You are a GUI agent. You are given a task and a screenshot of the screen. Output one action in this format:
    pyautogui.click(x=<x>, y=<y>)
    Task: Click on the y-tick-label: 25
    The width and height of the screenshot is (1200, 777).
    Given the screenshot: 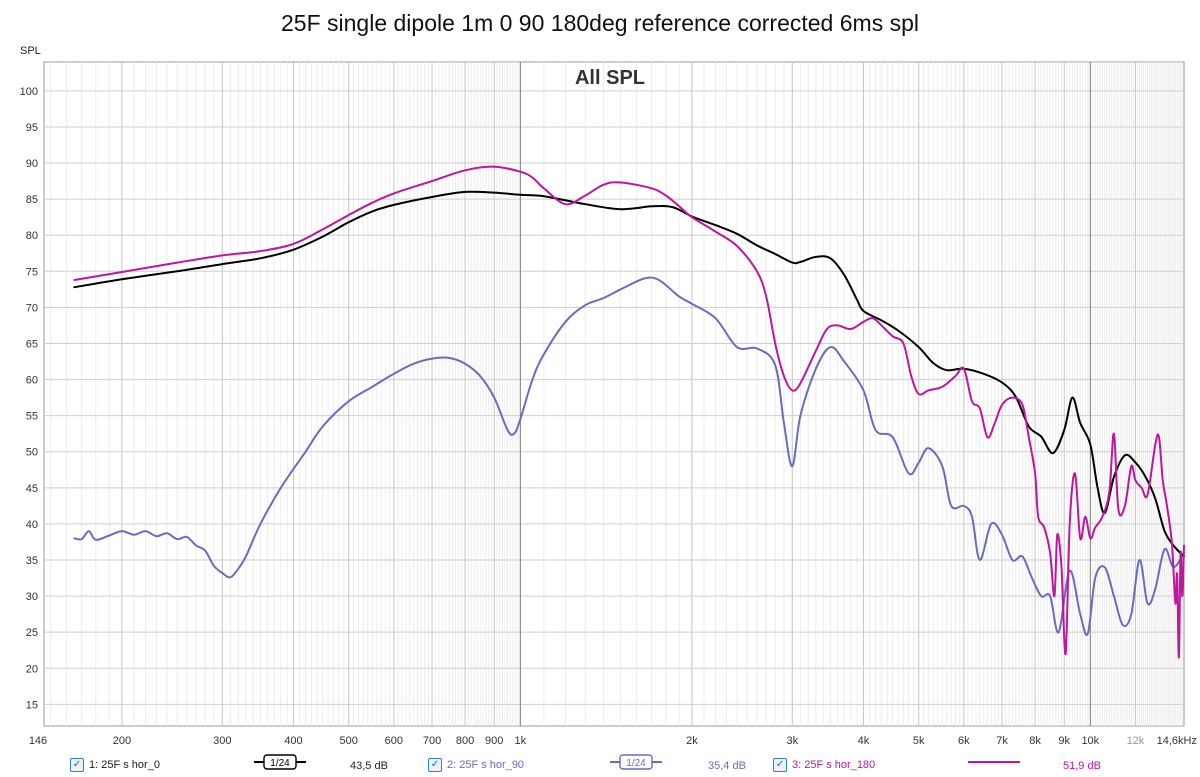 What is the action you would take?
    pyautogui.click(x=32, y=633)
    